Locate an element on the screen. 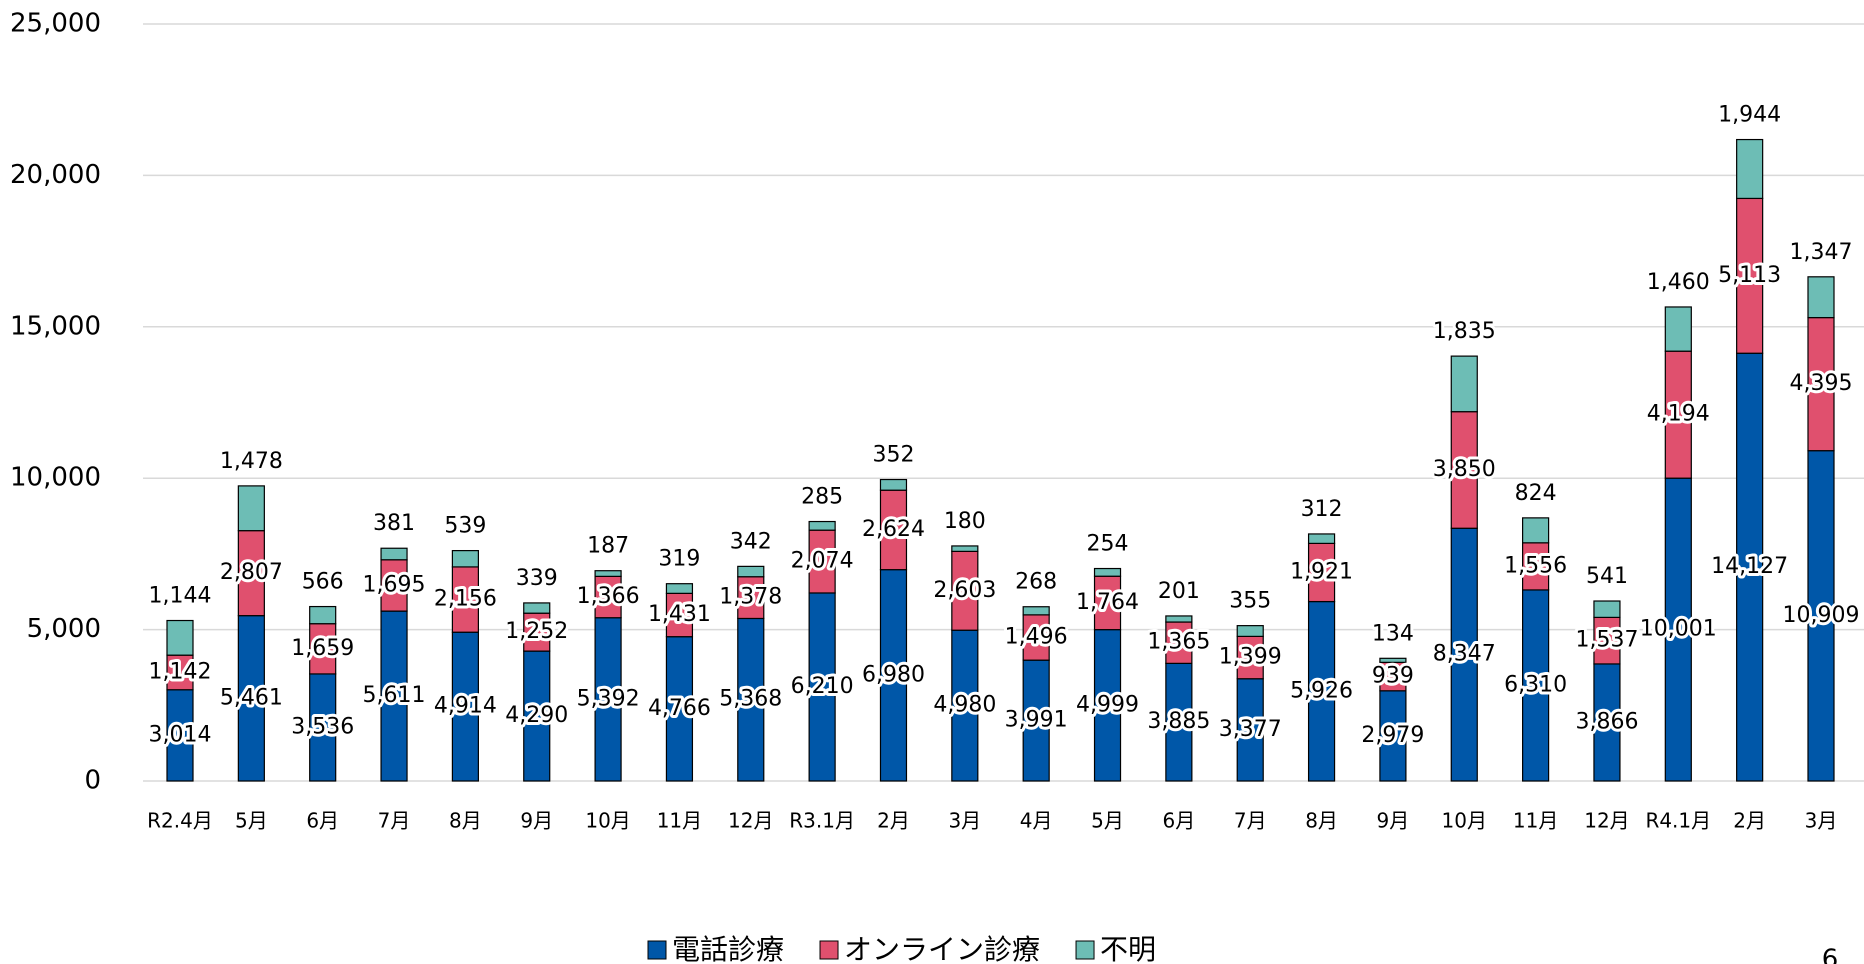 Image resolution: width=1864 pixels, height=964 pixels. data-label: 1,835 is located at coordinates (1464, 331).